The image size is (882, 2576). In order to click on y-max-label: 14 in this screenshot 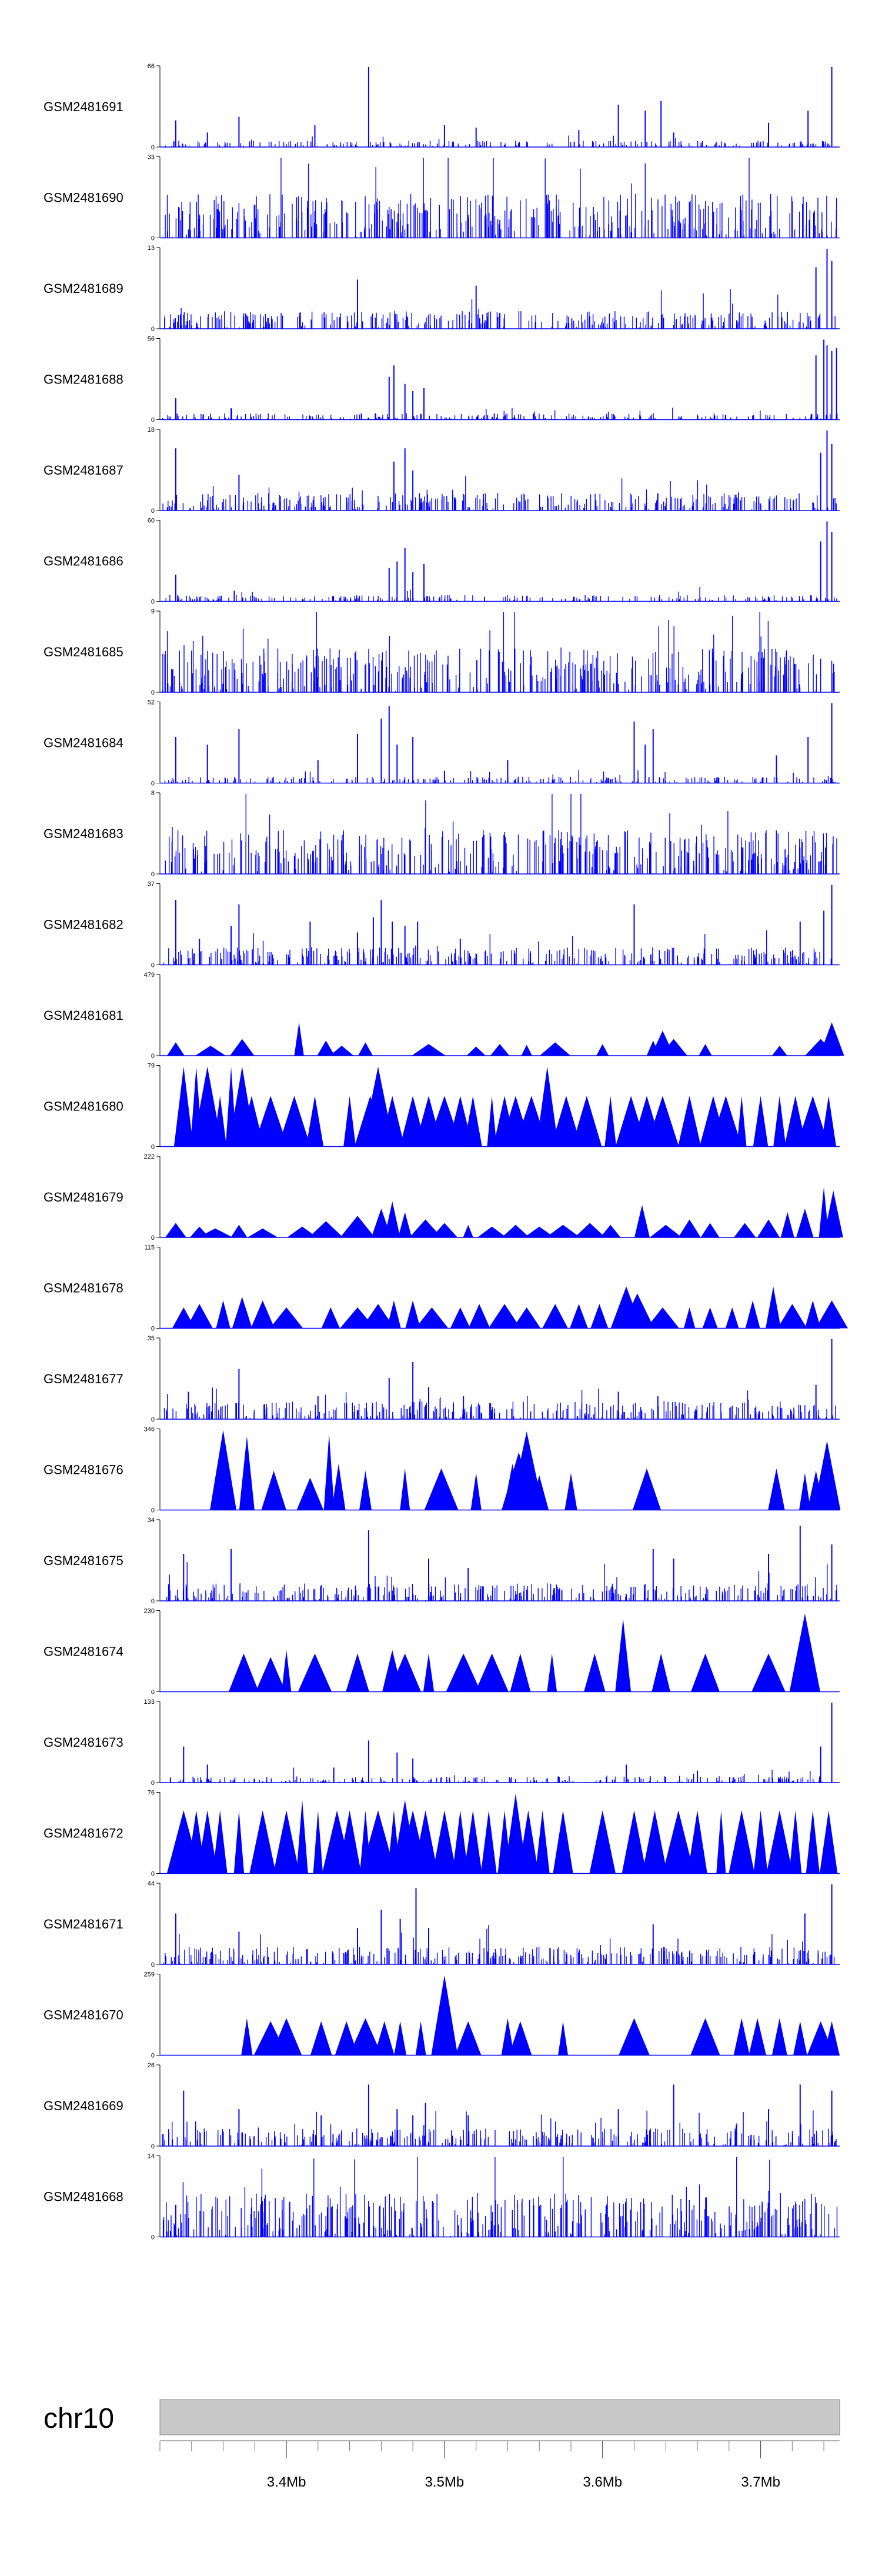, I will do `click(151, 2156)`.